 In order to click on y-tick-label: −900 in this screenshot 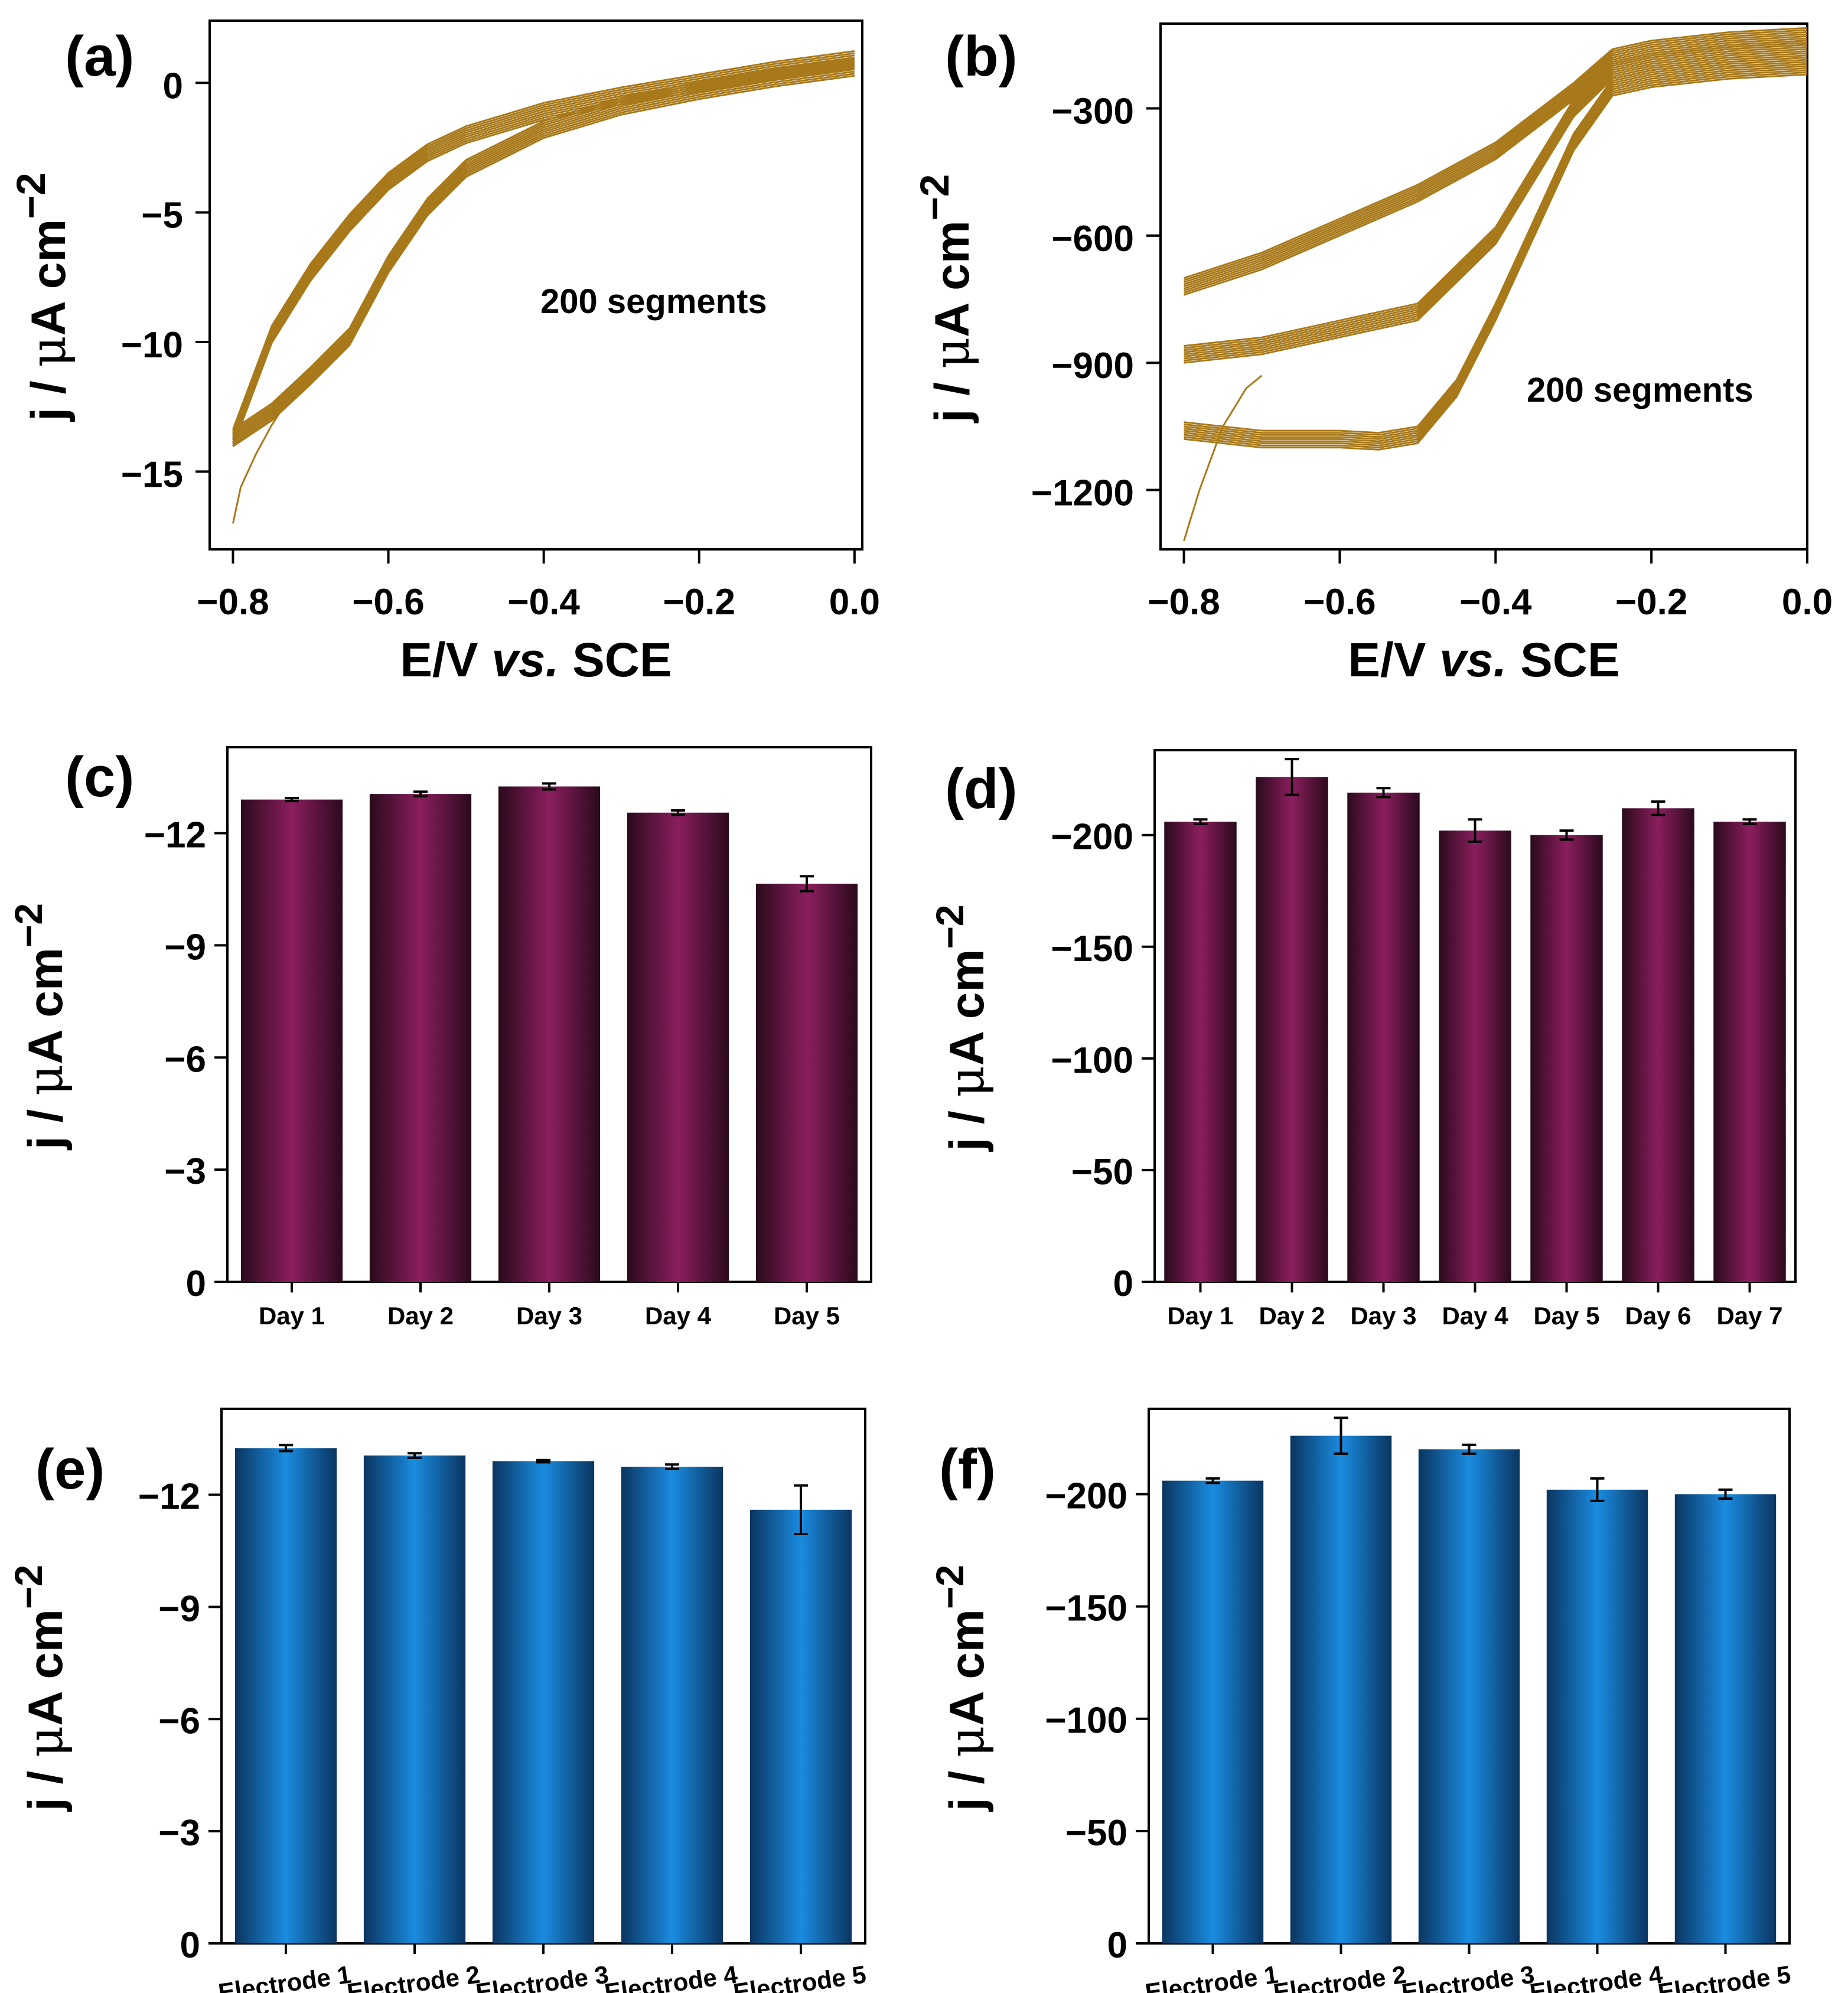, I will do `click(1092, 366)`.